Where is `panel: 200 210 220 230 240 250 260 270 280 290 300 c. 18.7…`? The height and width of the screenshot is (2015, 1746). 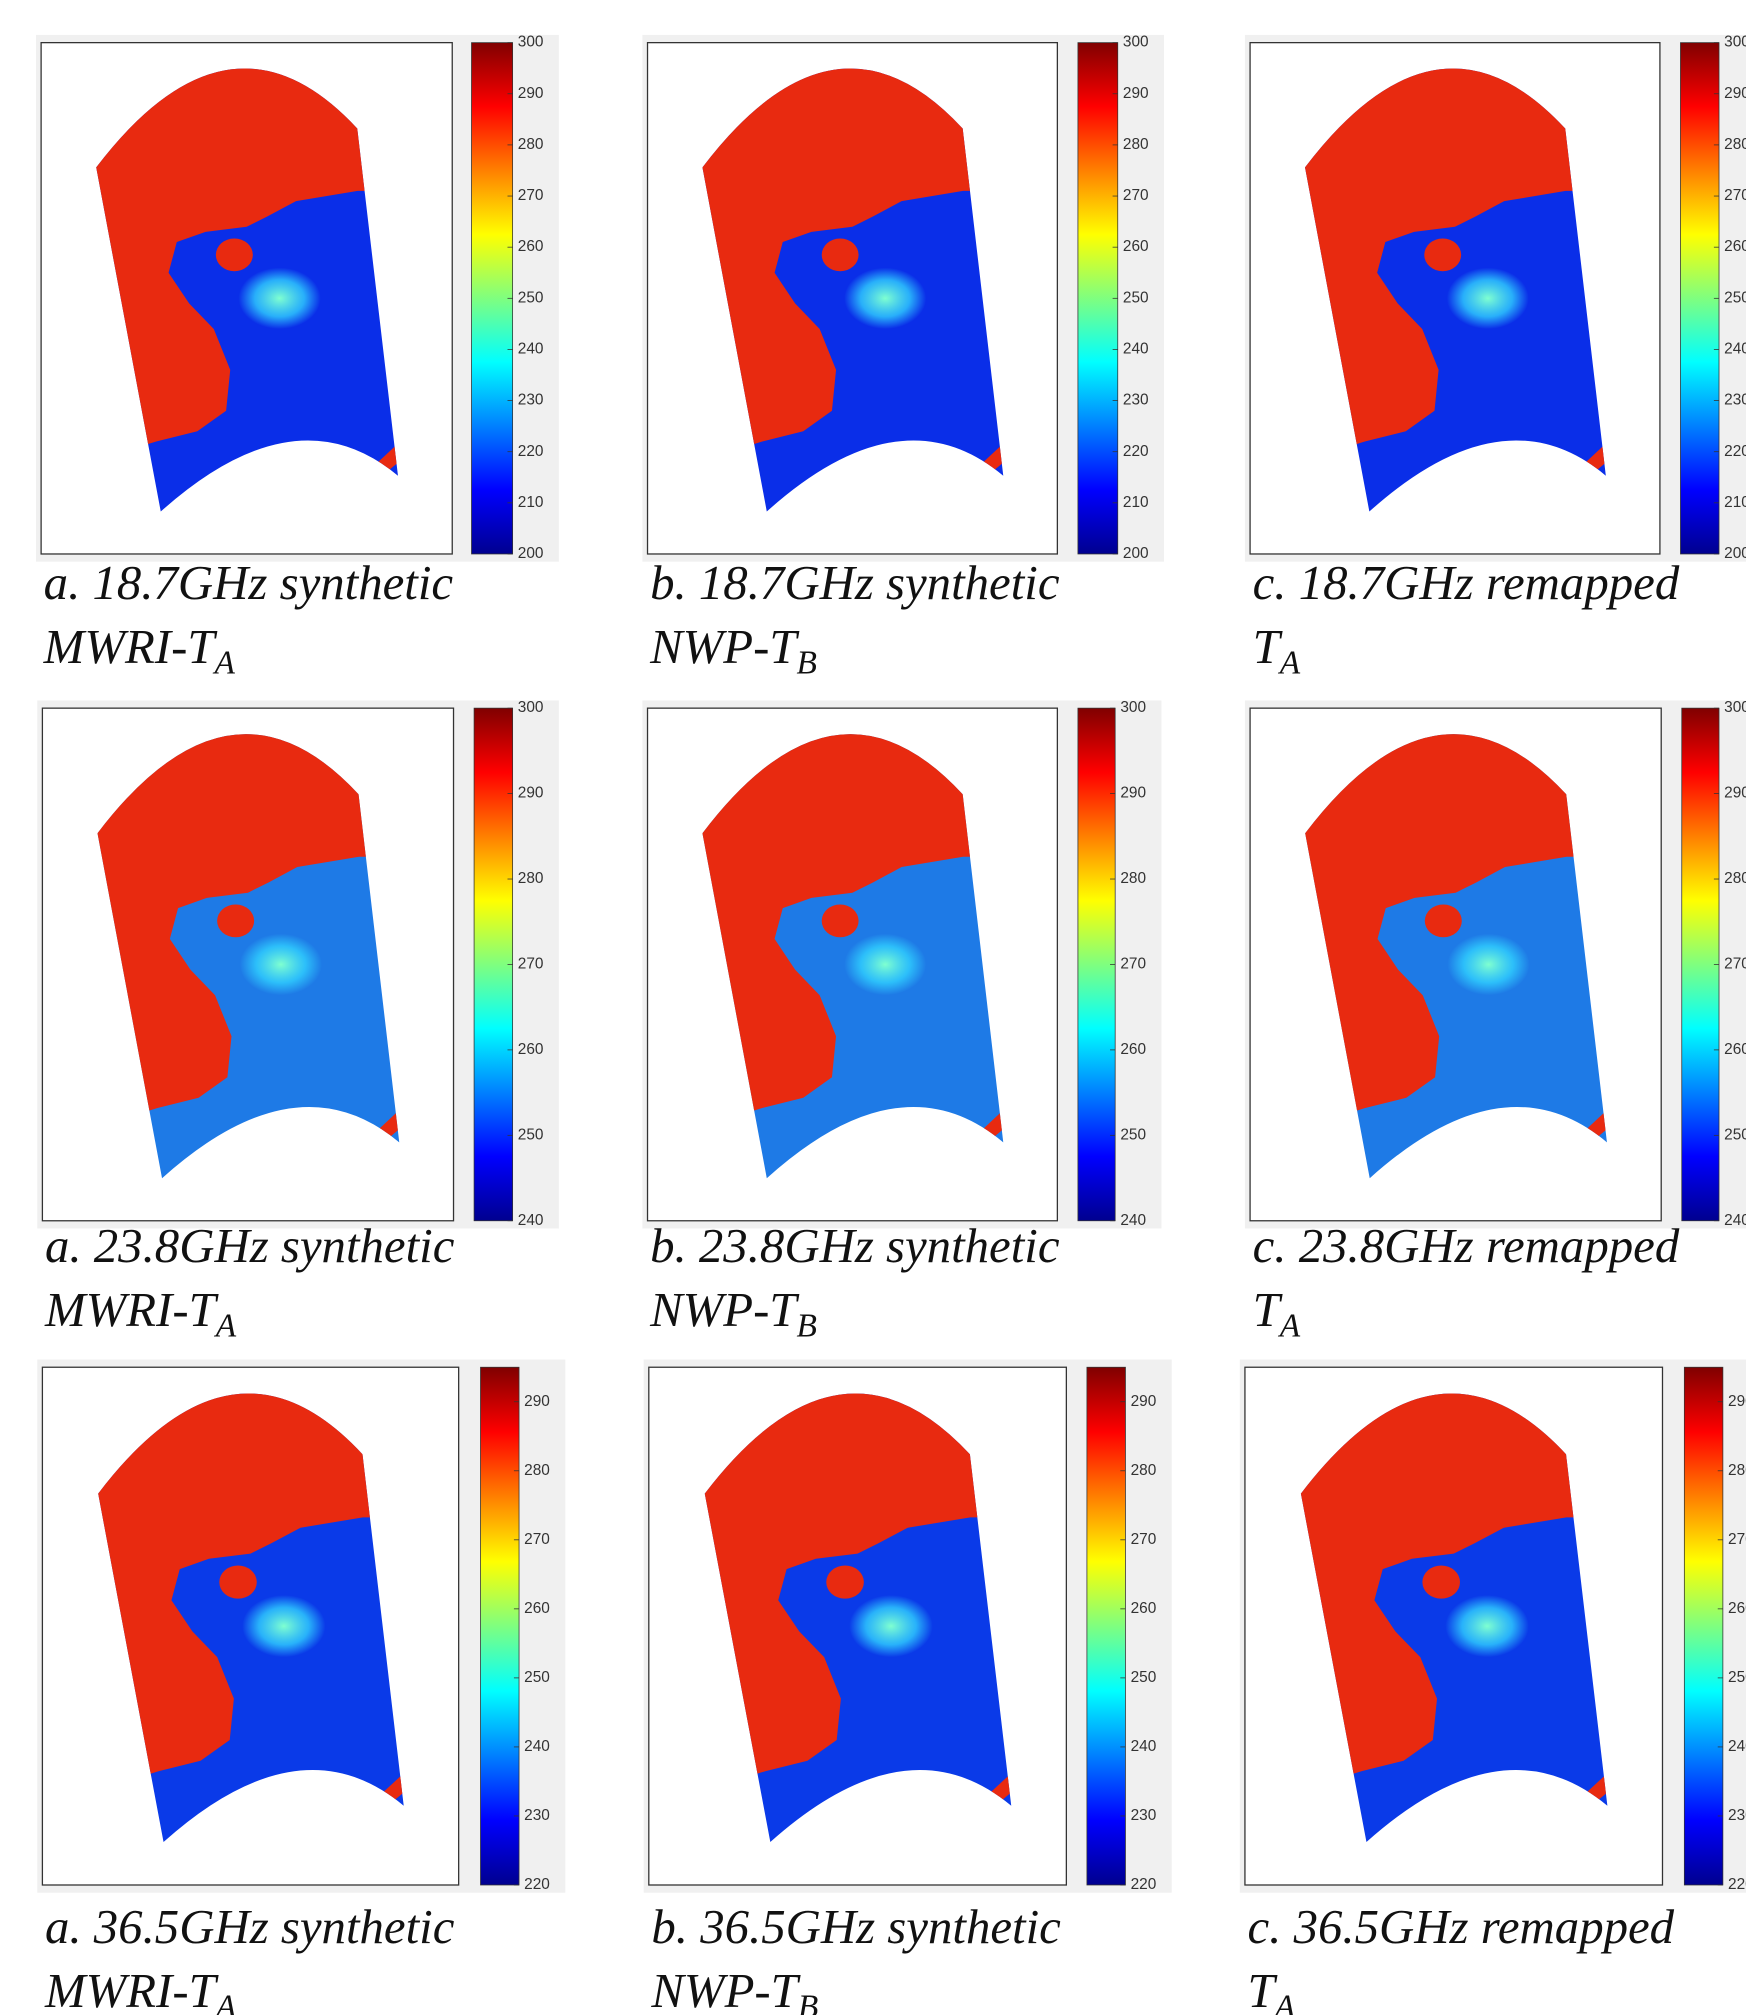 panel: 200 210 220 230 240 250 260 270 280 290 300 c. 18.7… is located at coordinates (1495, 357).